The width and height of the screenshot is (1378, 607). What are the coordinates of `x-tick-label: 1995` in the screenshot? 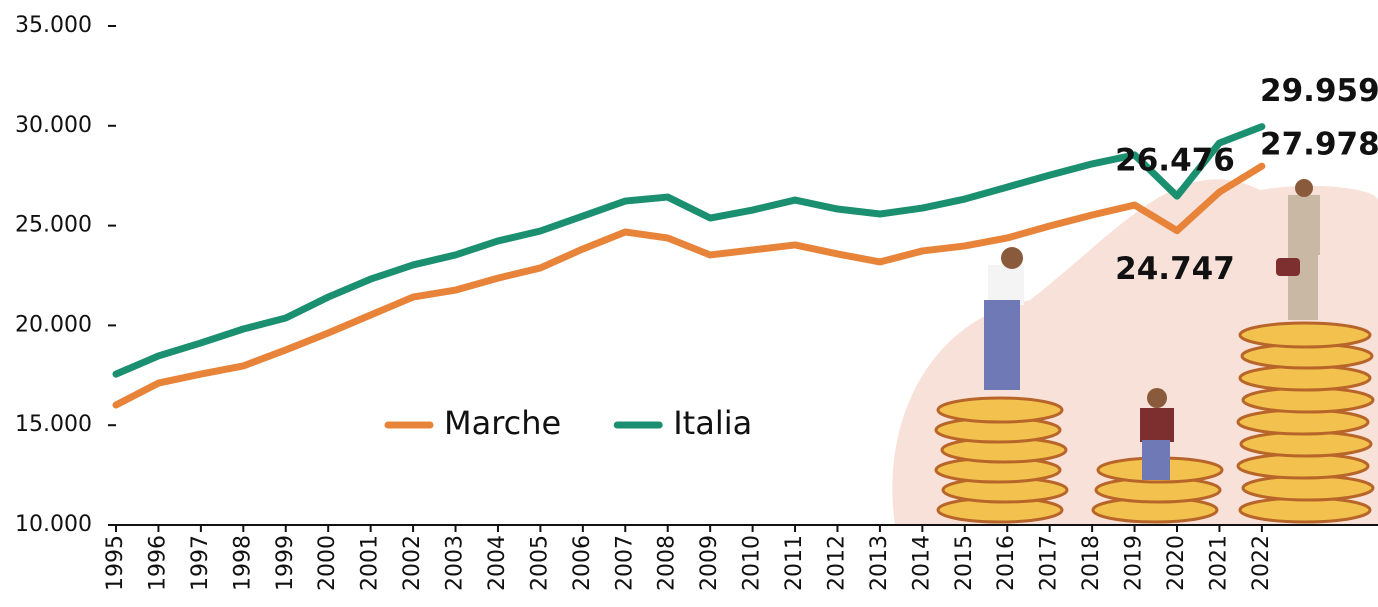 It's located at (115, 563).